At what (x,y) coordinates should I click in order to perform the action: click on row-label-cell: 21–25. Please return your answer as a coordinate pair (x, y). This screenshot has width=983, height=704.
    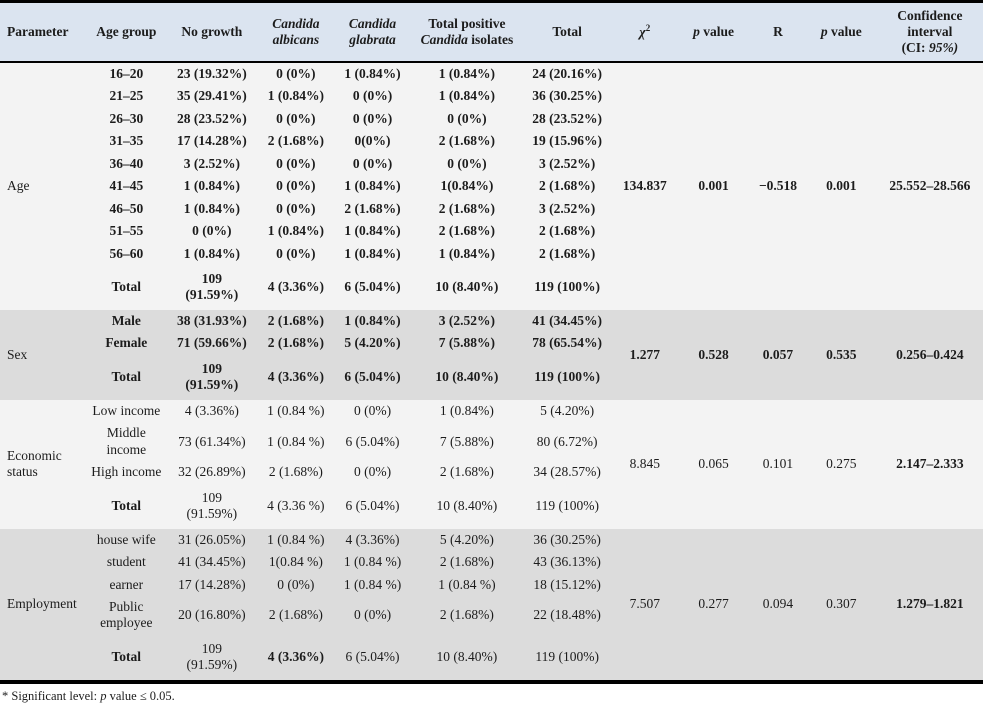
    Looking at the image, I should click on (126, 96).